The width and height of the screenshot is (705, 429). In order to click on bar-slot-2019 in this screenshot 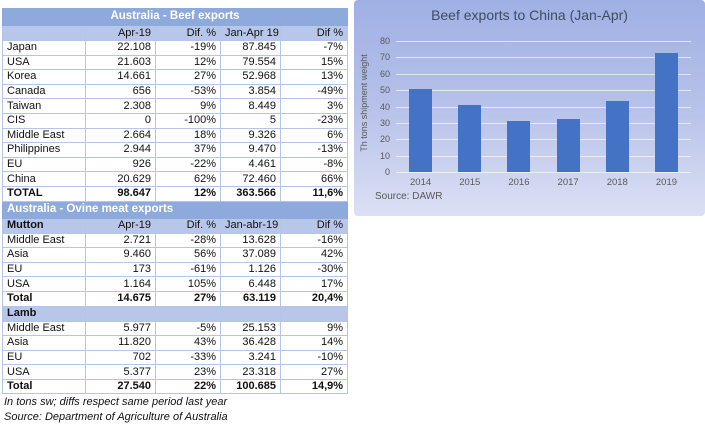, I will do `click(666, 106)`.